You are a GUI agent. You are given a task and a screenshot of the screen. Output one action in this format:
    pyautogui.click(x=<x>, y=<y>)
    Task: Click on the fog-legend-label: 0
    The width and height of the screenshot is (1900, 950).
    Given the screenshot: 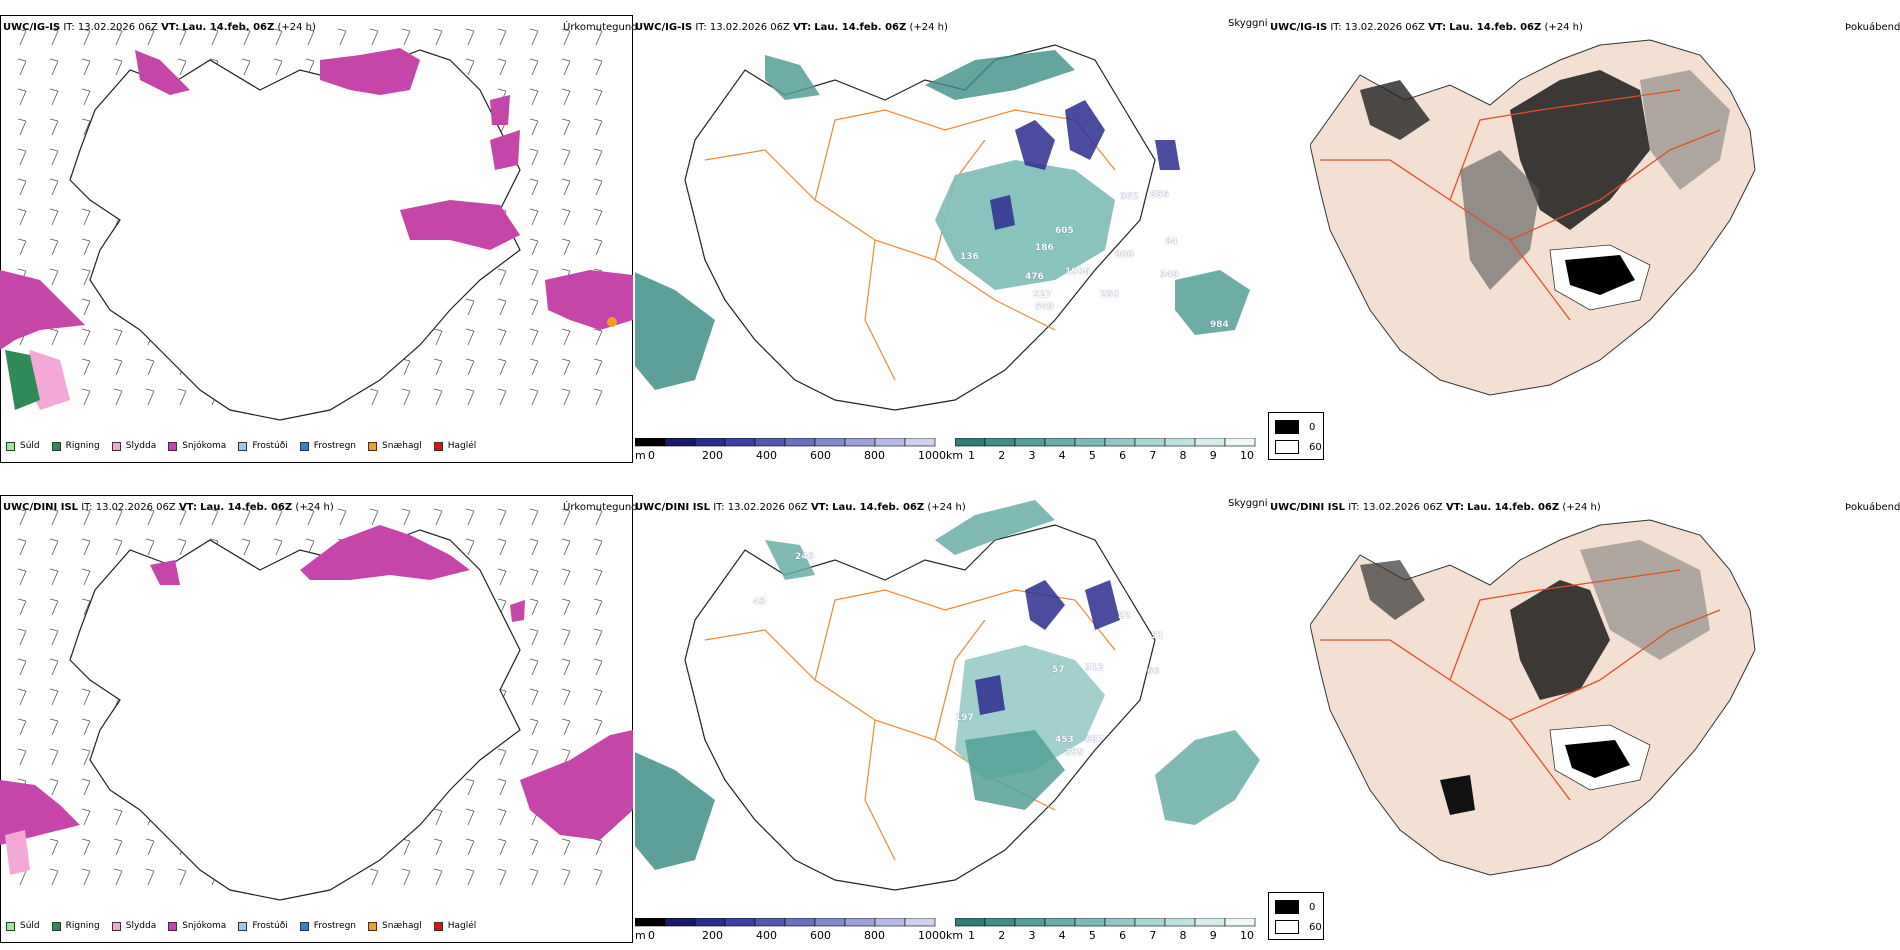 What is the action you would take?
    pyautogui.click(x=1312, y=907)
    